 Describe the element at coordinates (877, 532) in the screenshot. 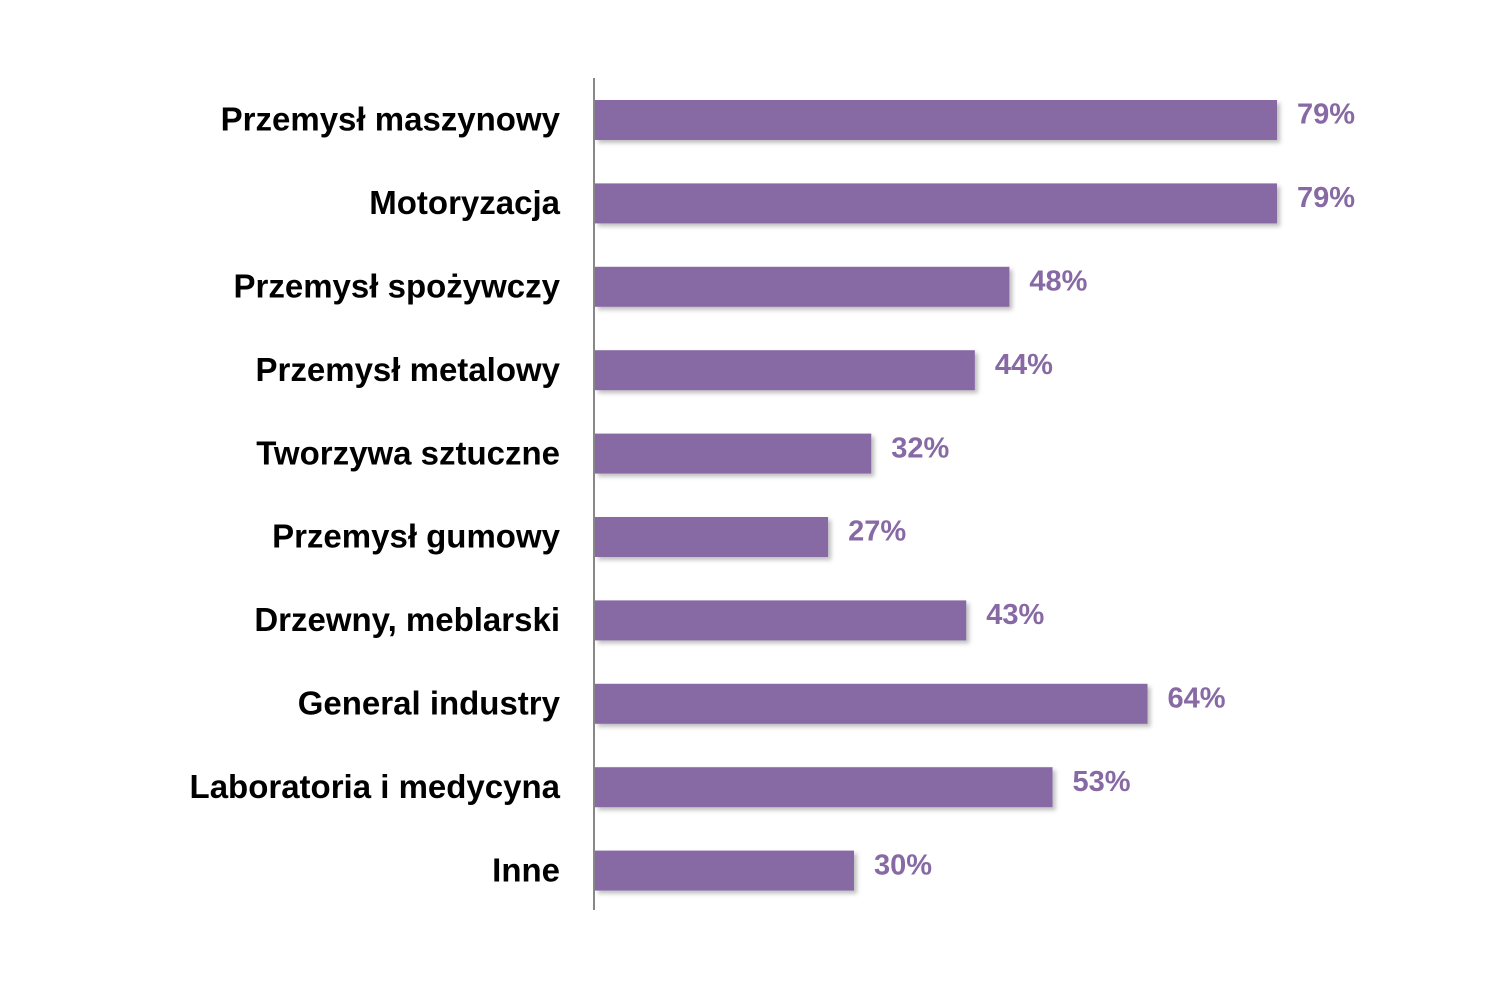

I see `value-label: 27%` at that location.